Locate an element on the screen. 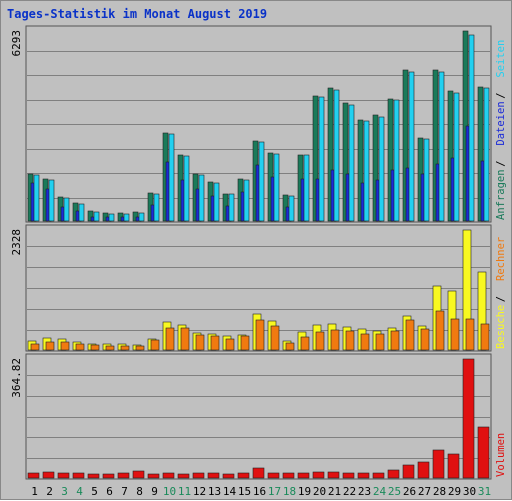  x-tick-label-day-5: 5 is located at coordinates (94, 491).